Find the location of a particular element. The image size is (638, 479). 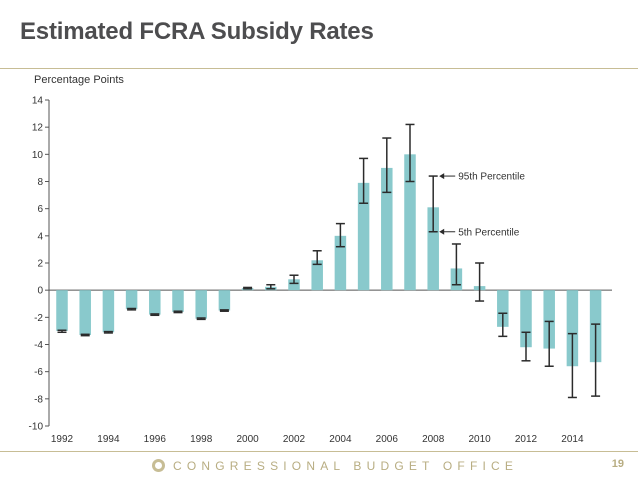

x-tick-label: 1992 is located at coordinates (62, 439).